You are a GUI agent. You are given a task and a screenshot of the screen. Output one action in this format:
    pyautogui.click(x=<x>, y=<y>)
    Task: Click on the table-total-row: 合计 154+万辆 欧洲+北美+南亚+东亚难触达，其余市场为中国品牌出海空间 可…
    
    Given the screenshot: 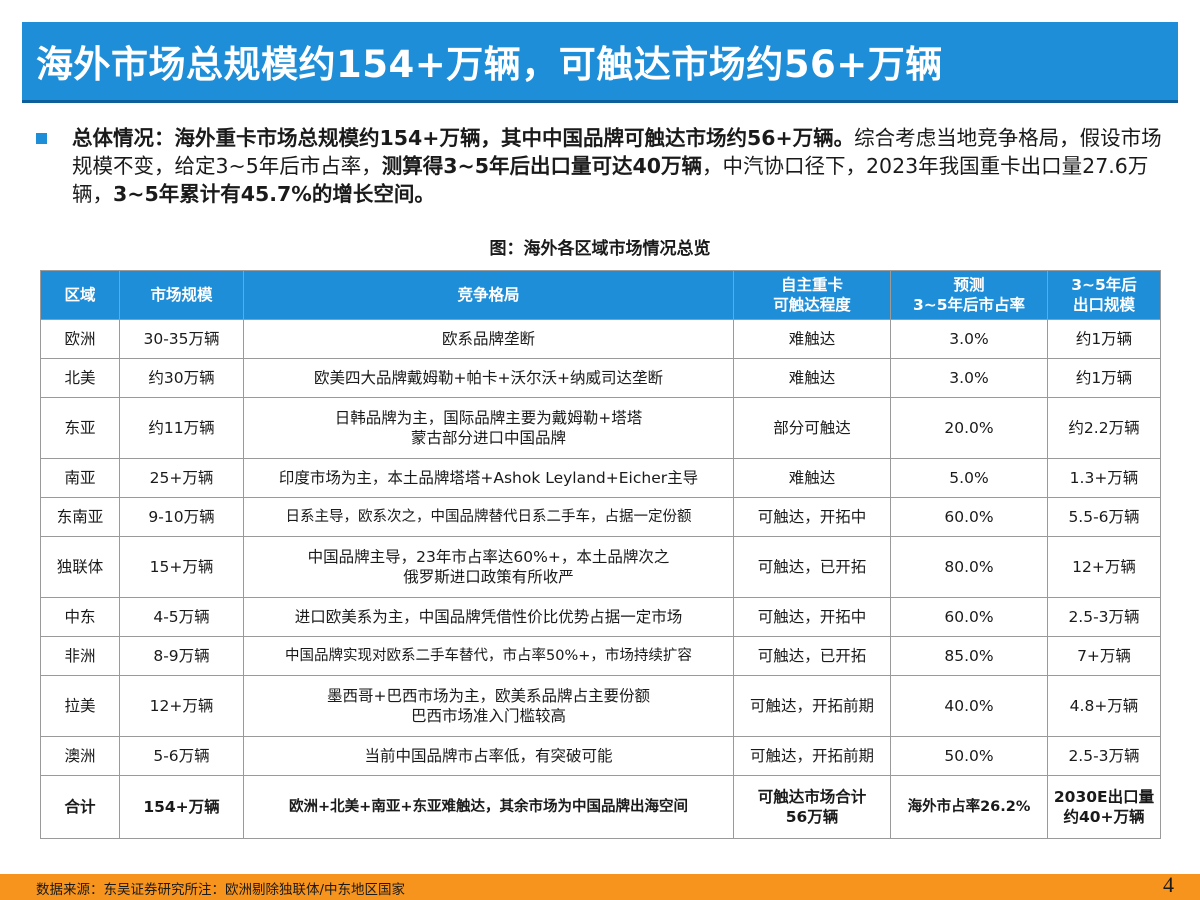 What is the action you would take?
    pyautogui.click(x=600, y=807)
    